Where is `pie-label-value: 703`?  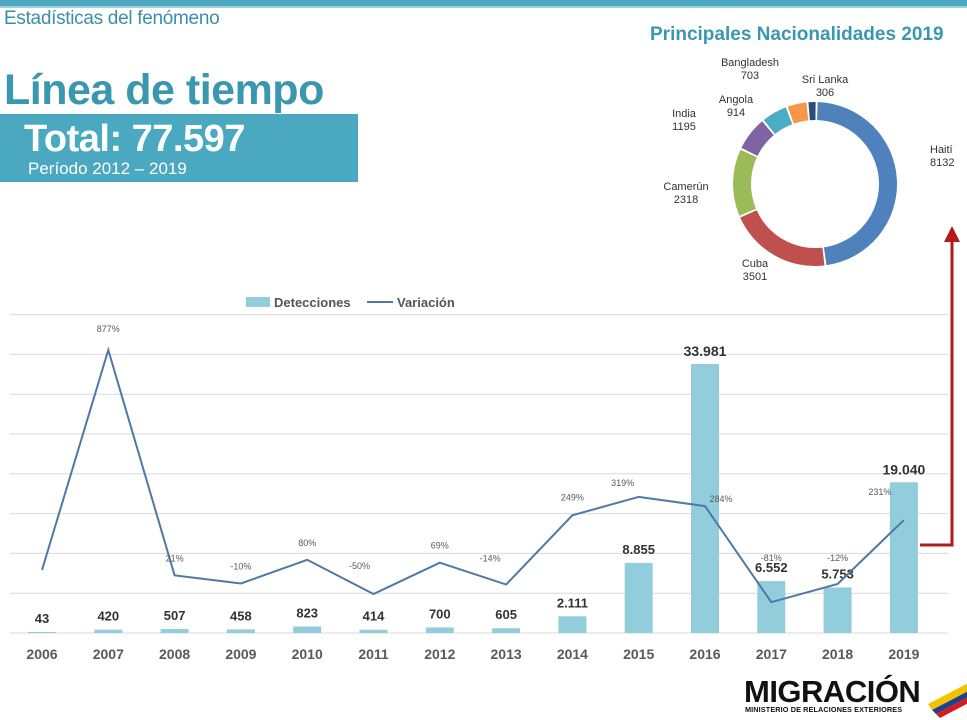 pie-label-value: 703 is located at coordinates (750, 76).